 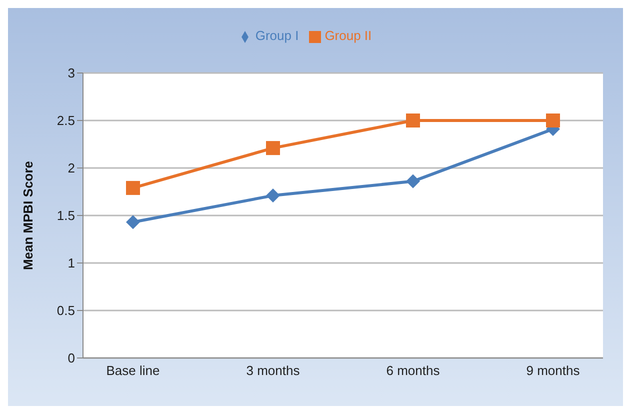 What do you see at coordinates (553, 370) in the screenshot?
I see `x-tick-label: 9 months` at bounding box center [553, 370].